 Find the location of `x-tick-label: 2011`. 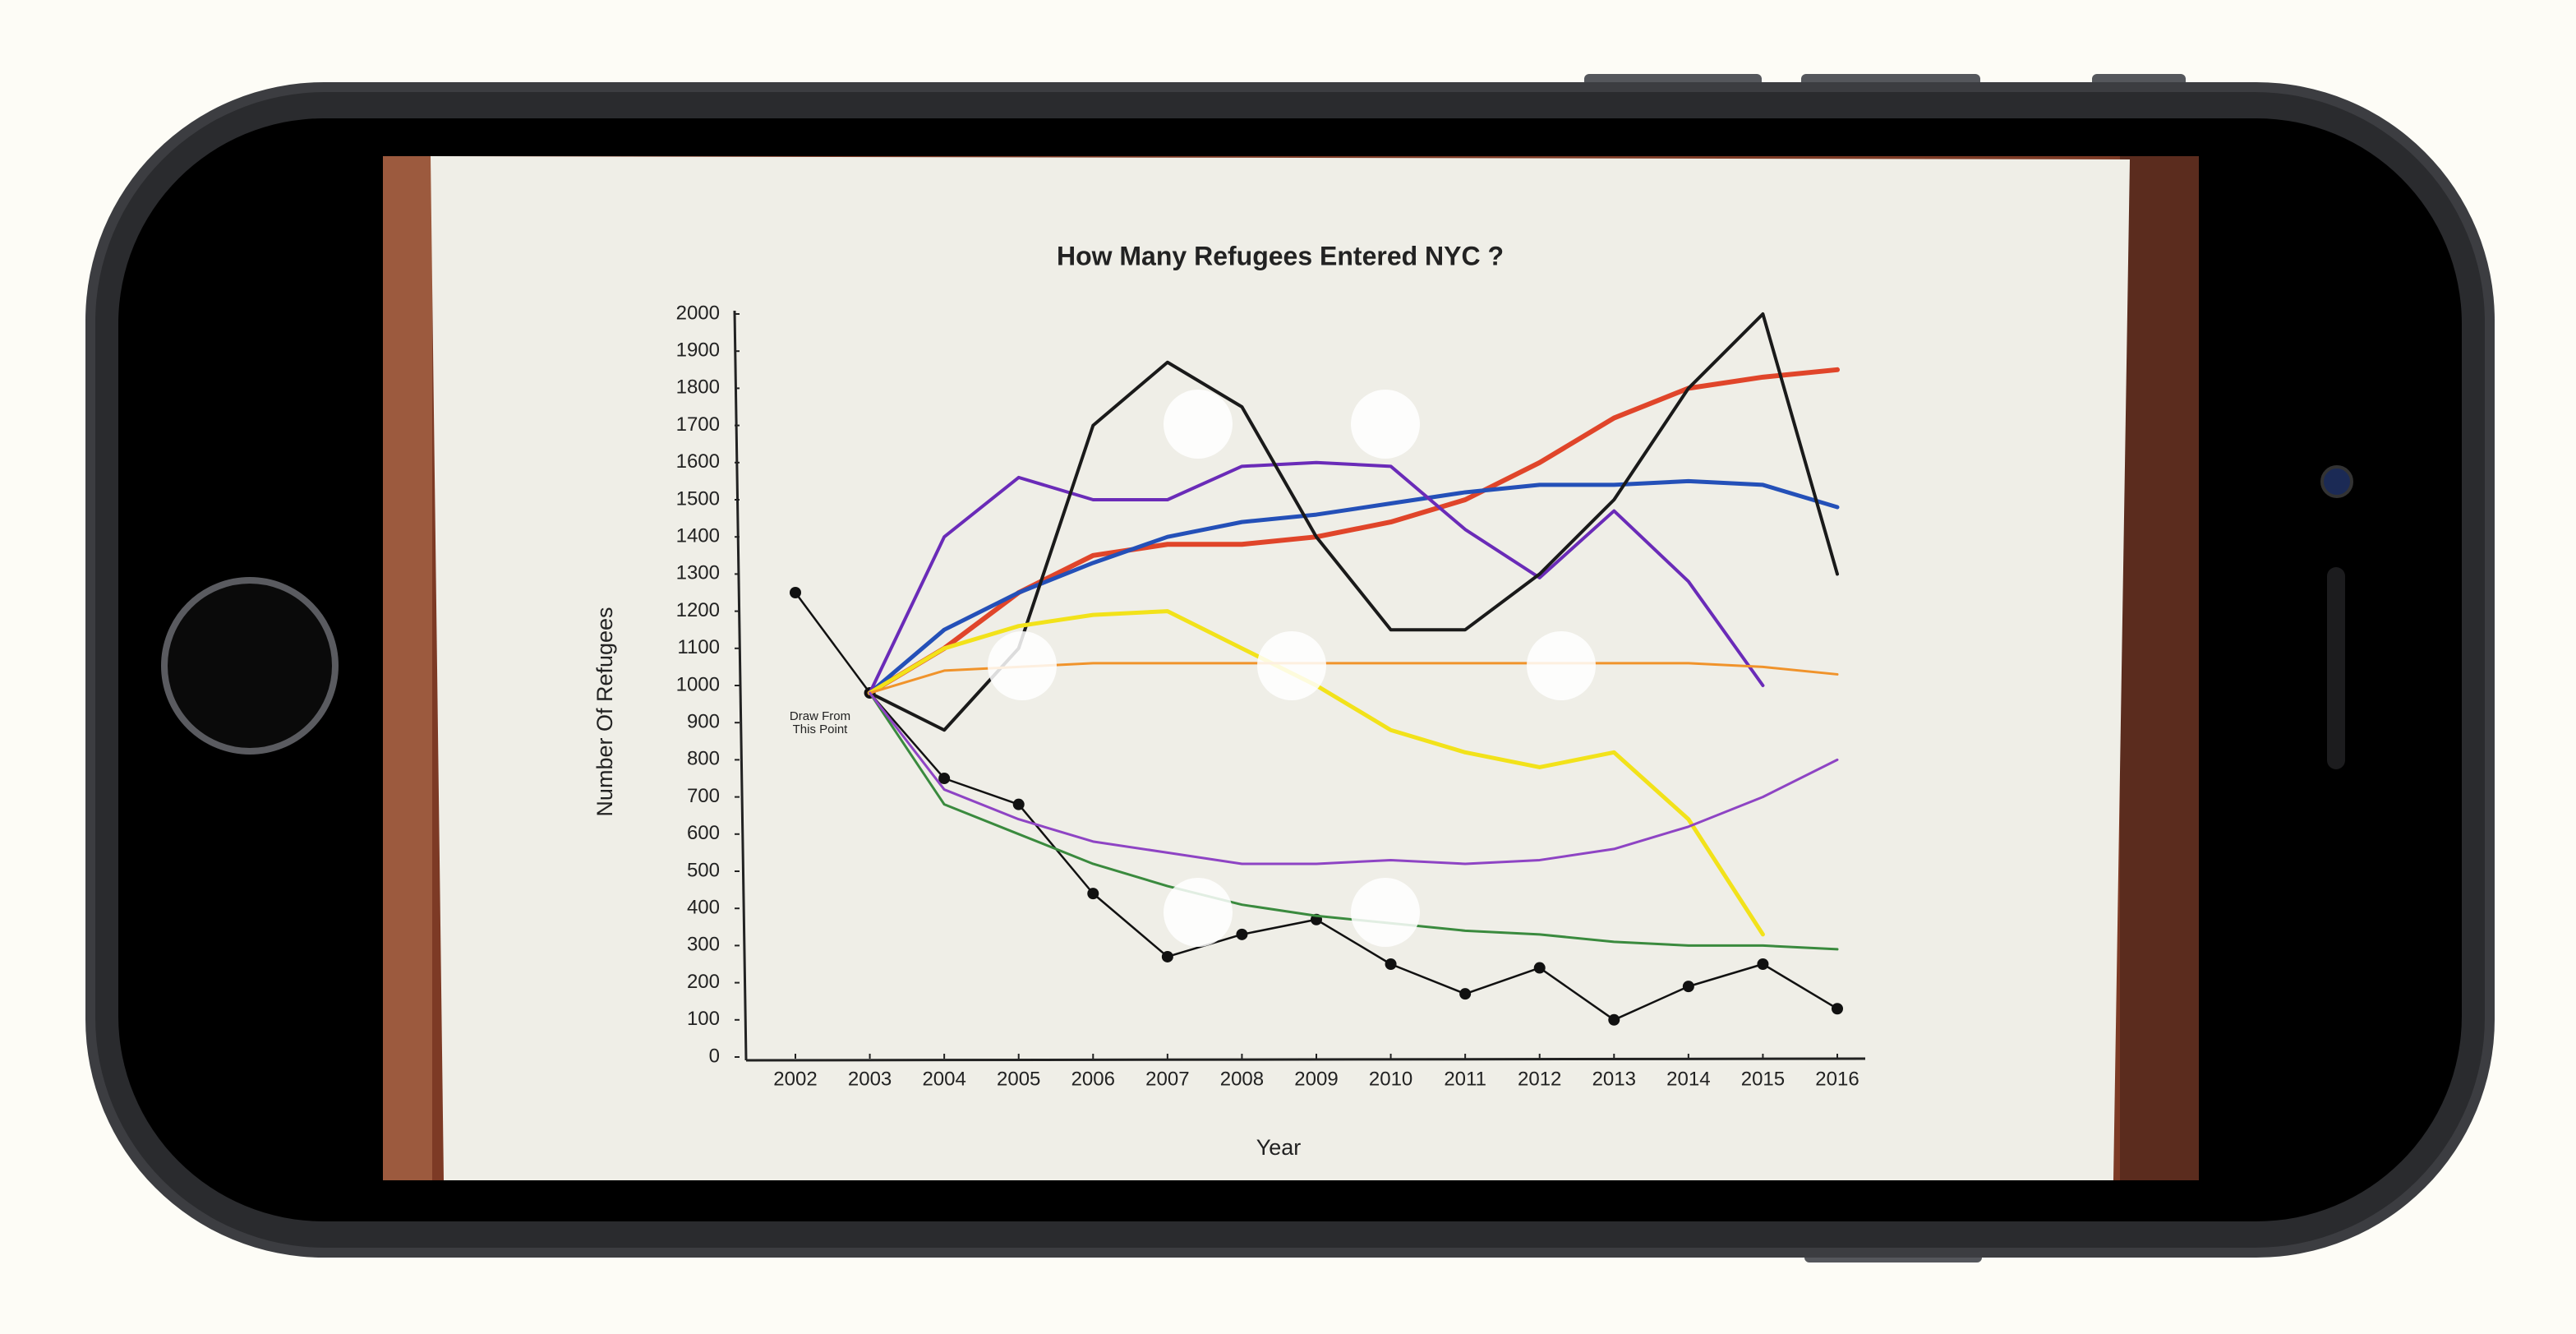

x-tick-label: 2011 is located at coordinates (1465, 1079).